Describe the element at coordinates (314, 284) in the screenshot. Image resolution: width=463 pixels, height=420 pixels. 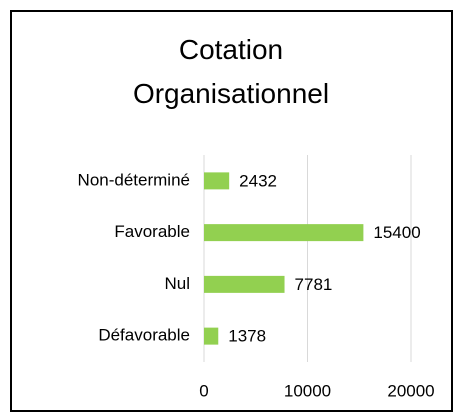
I see `data-label: 7781` at that location.